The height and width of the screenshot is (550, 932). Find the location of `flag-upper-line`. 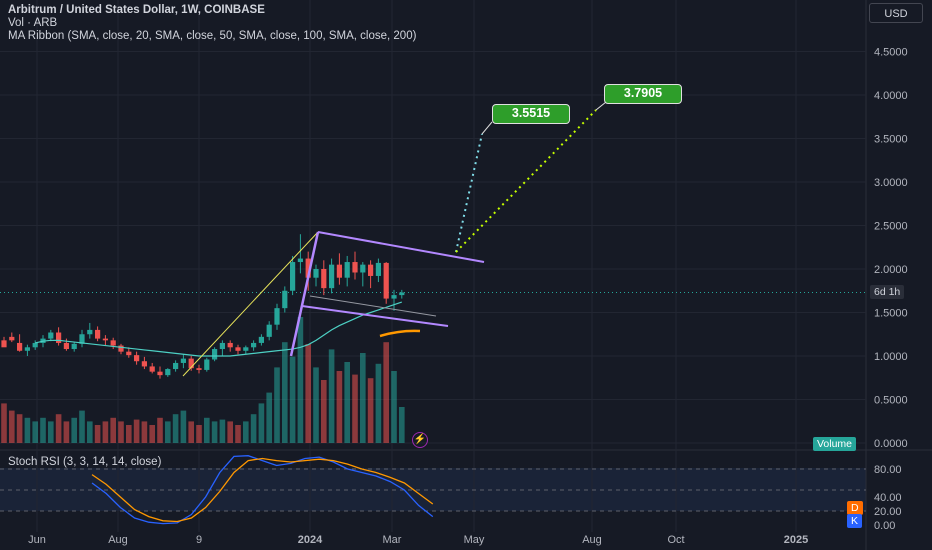

flag-upper-line is located at coordinates (401, 247).